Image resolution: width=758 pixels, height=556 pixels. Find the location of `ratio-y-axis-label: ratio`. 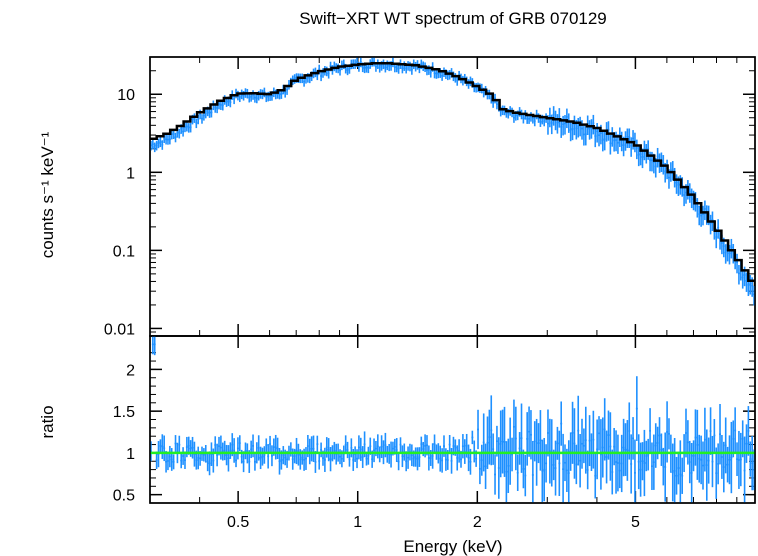

ratio-y-axis-label: ratio is located at coordinates (47, 421).